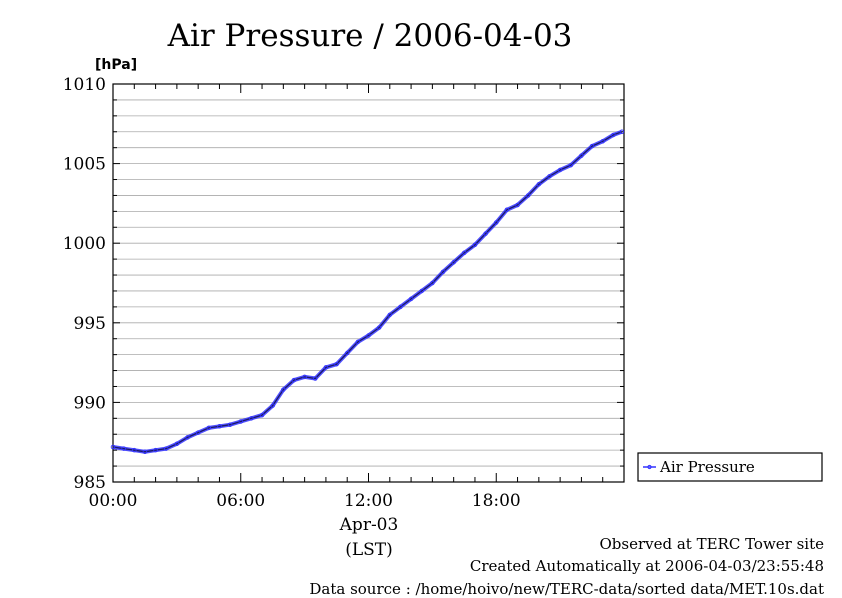  I want to click on y-tick-label: 990, so click(90, 403).